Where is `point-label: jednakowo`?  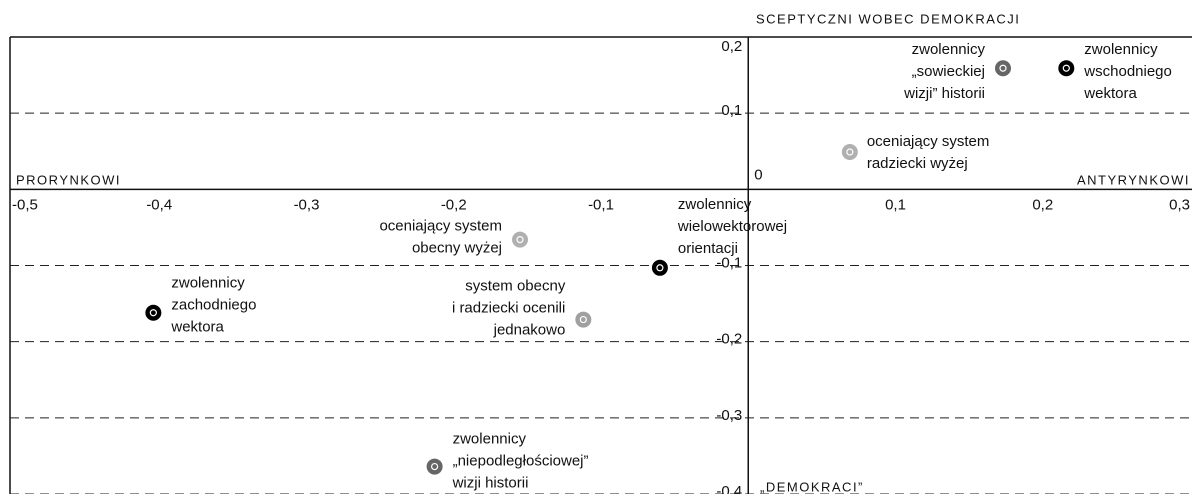 point-label: jednakowo is located at coordinates (529, 330).